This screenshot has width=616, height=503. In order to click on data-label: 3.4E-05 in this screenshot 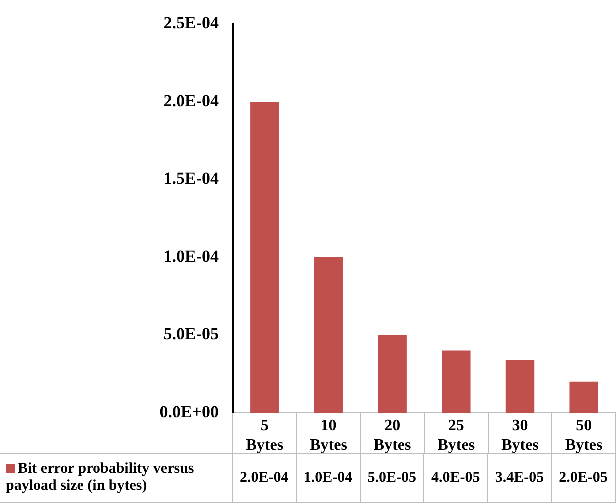, I will do `click(520, 478)`.